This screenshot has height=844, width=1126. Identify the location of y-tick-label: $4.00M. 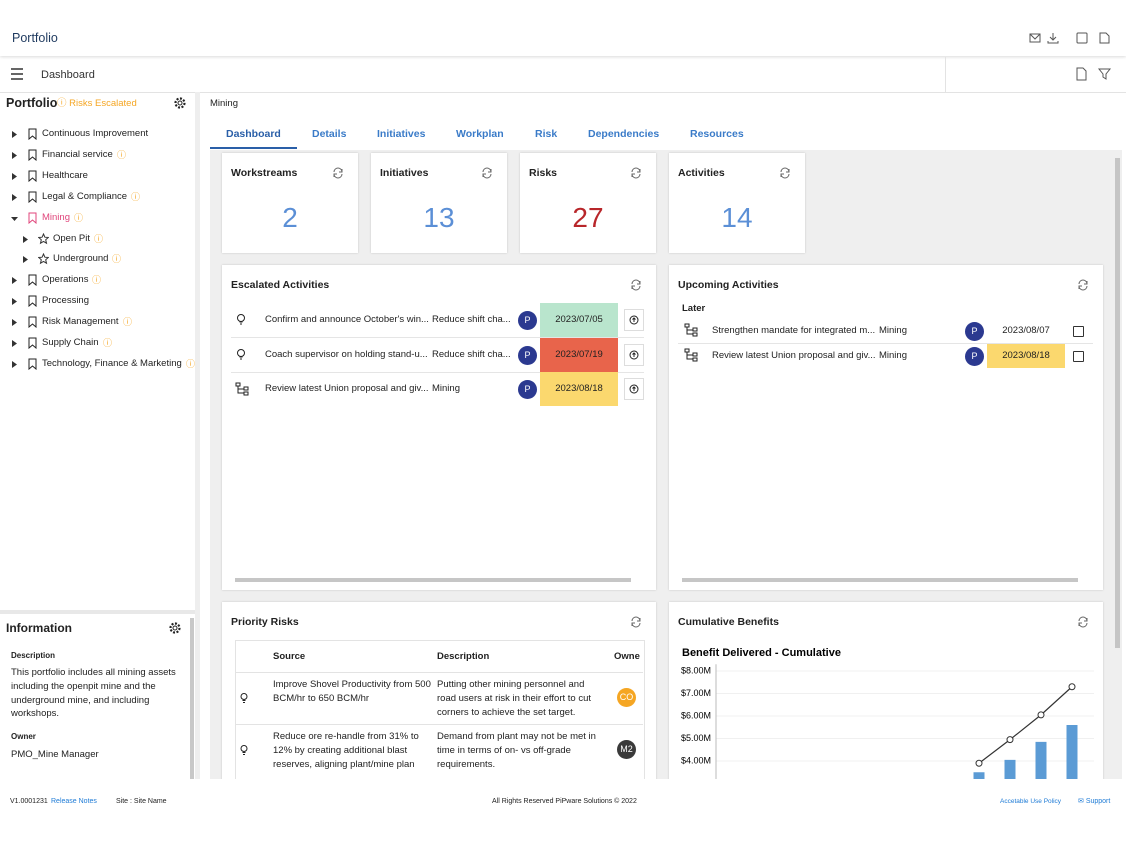
(696, 760).